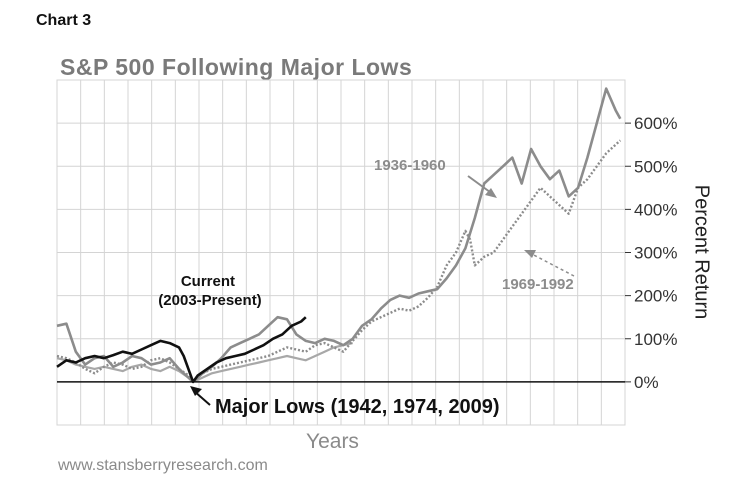 Image resolution: width=750 pixels, height=501 pixels. Describe the element at coordinates (655, 209) in the screenshot. I see `y-tick-label: 400%` at that location.